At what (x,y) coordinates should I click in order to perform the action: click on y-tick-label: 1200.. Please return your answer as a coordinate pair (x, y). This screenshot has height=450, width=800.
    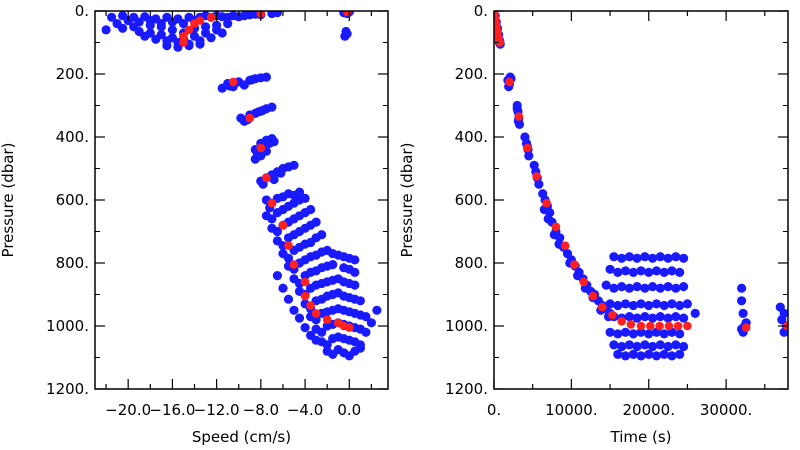
    Looking at the image, I should click on (466, 389).